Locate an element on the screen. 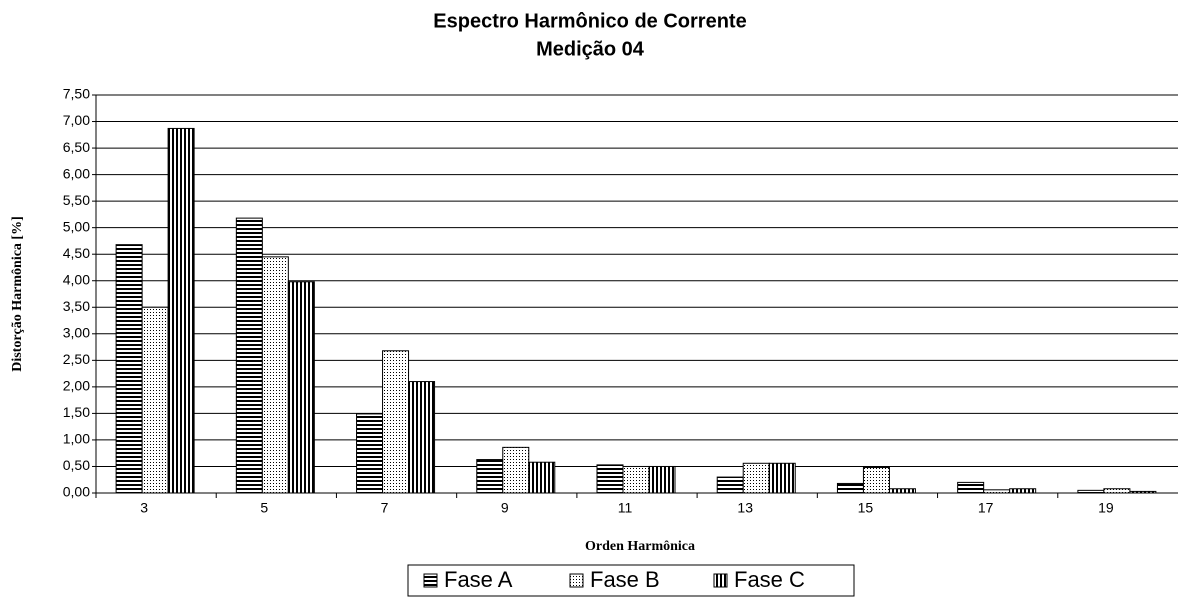 Image resolution: width=1180 pixels, height=597 pixels. y-tick-label: 1,50 is located at coordinates (76, 412).